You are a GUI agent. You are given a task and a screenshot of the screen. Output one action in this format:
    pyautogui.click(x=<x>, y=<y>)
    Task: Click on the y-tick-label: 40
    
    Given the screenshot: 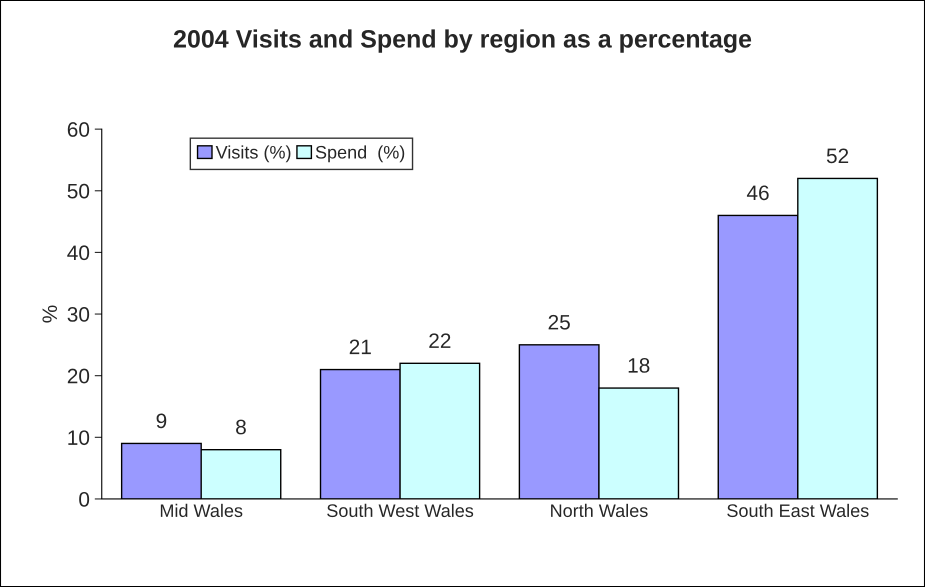 What is the action you would take?
    pyautogui.click(x=78, y=252)
    